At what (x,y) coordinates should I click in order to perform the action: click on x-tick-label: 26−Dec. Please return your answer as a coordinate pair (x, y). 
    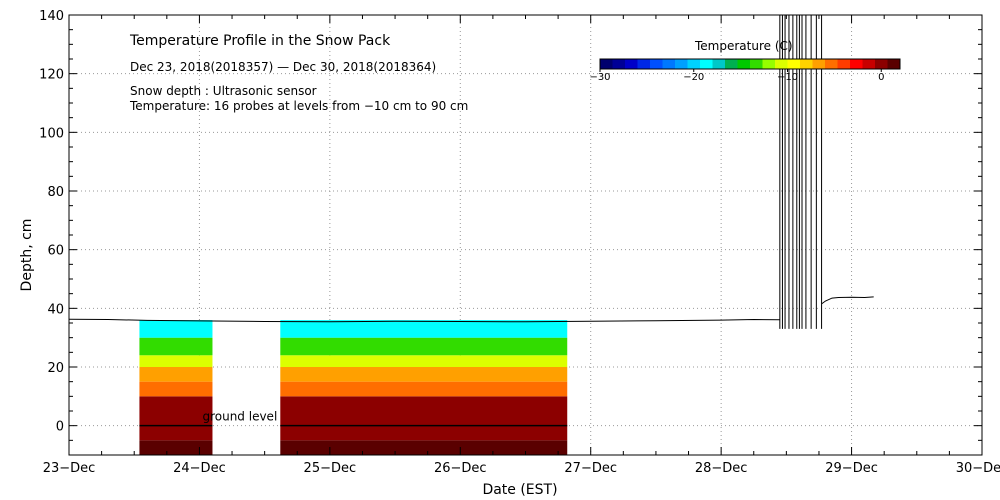
    Looking at the image, I should click on (460, 468).